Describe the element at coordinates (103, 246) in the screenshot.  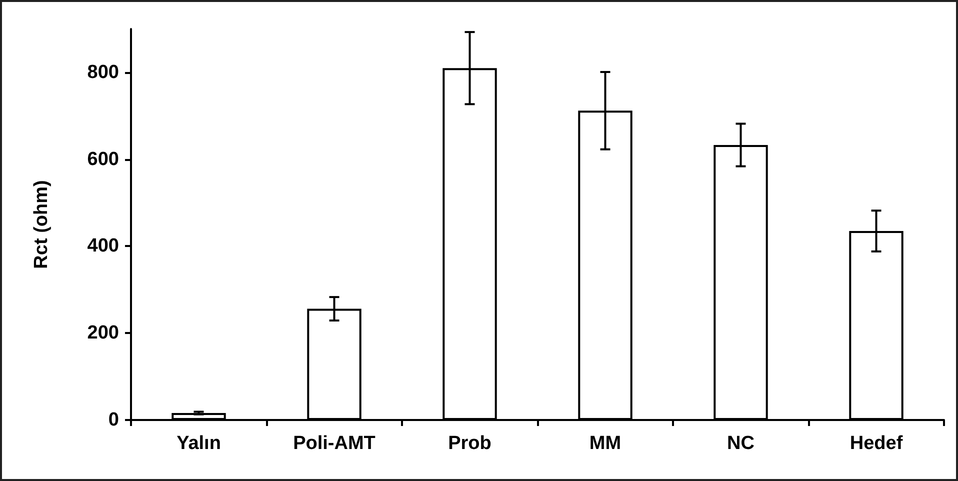
I see `y-tick-label: 400` at that location.